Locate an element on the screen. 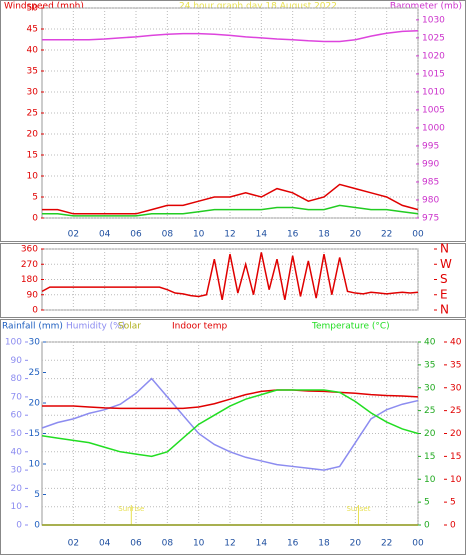 The image size is (466, 555). y-tick-label: E is located at coordinates (444, 294).